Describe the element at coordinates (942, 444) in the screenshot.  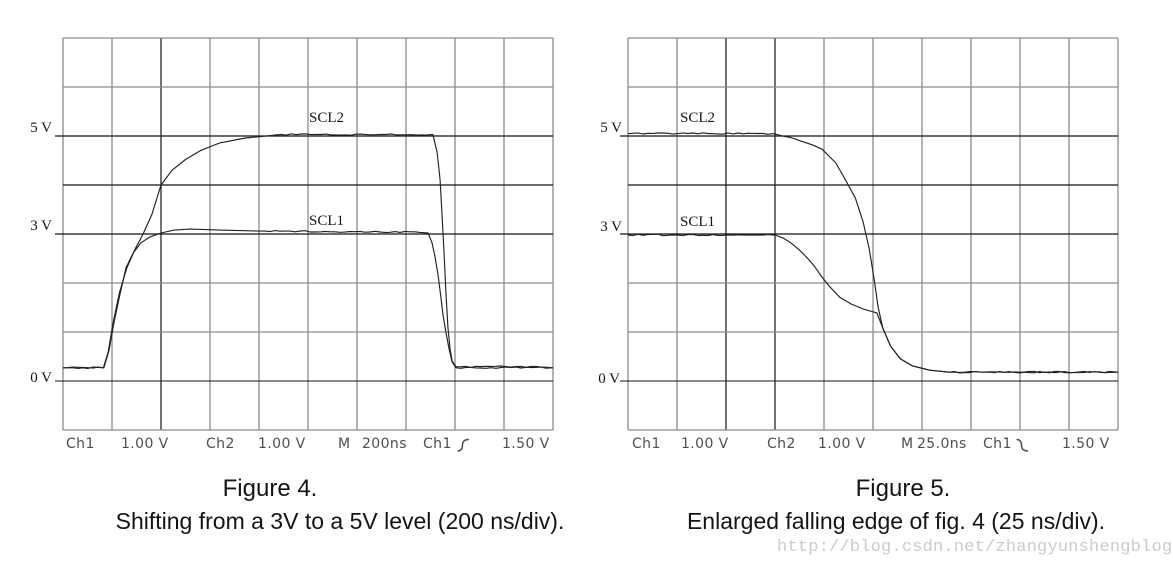
I see `status-timebase: 25.0ns` at that location.